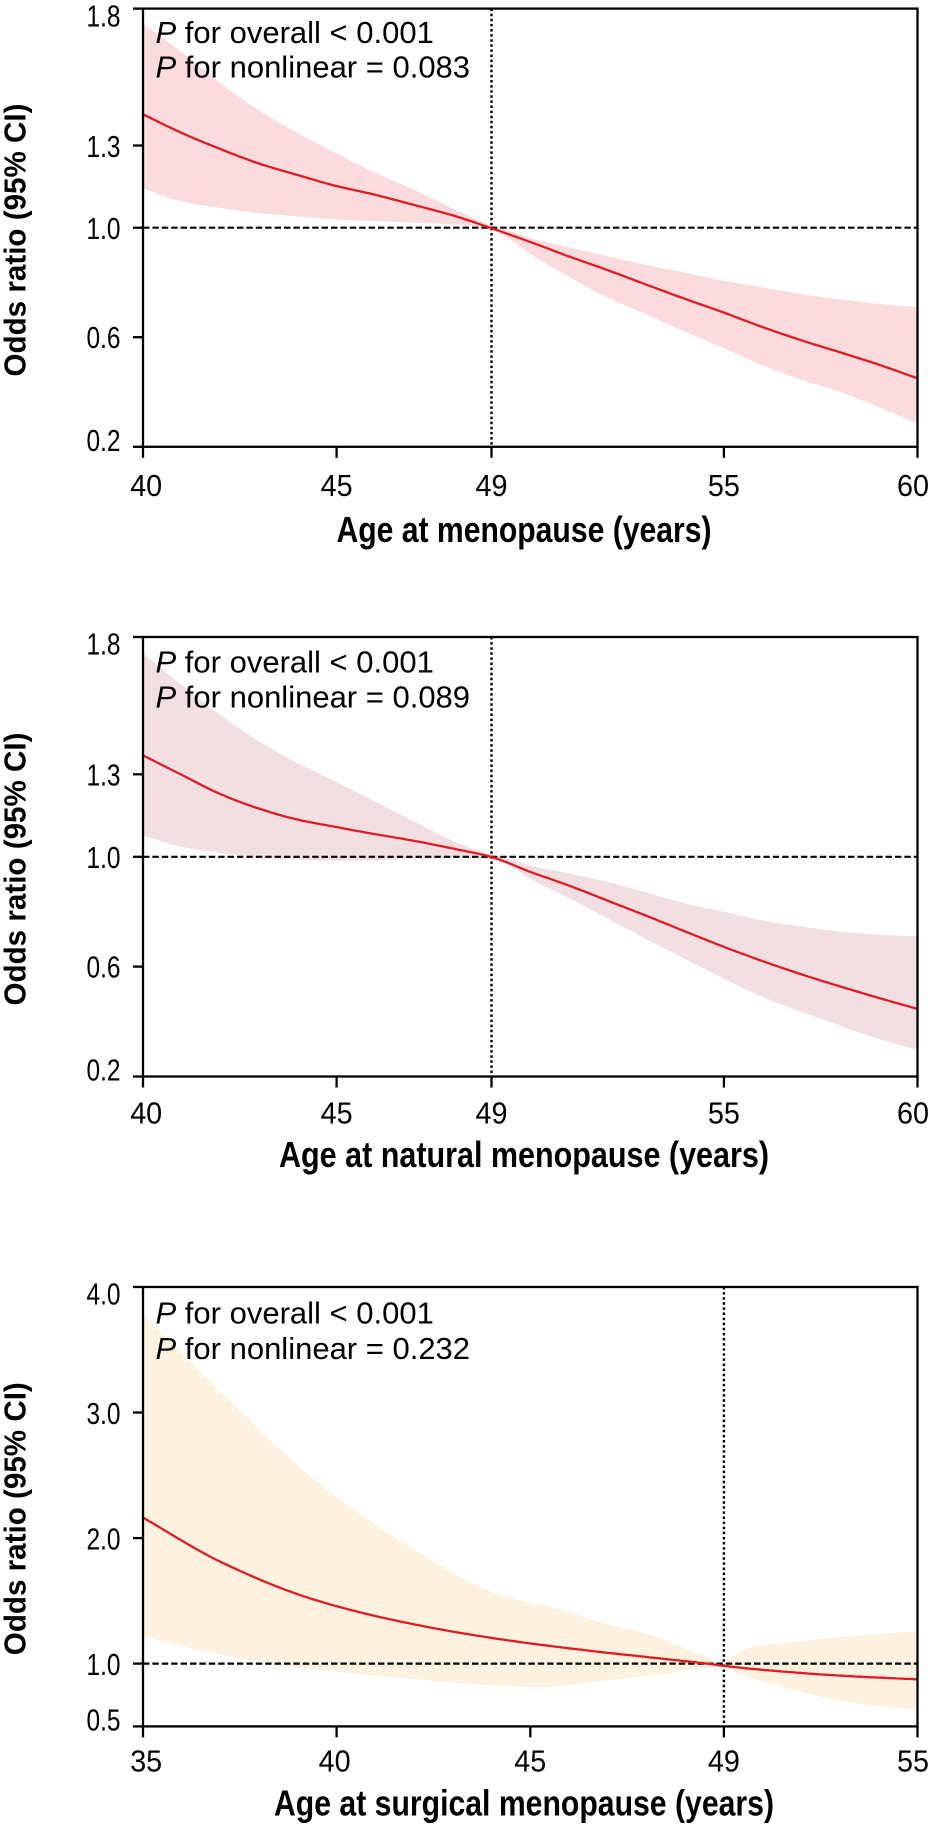  I want to click on svg-text: Age at menopause (years), so click(524, 529).